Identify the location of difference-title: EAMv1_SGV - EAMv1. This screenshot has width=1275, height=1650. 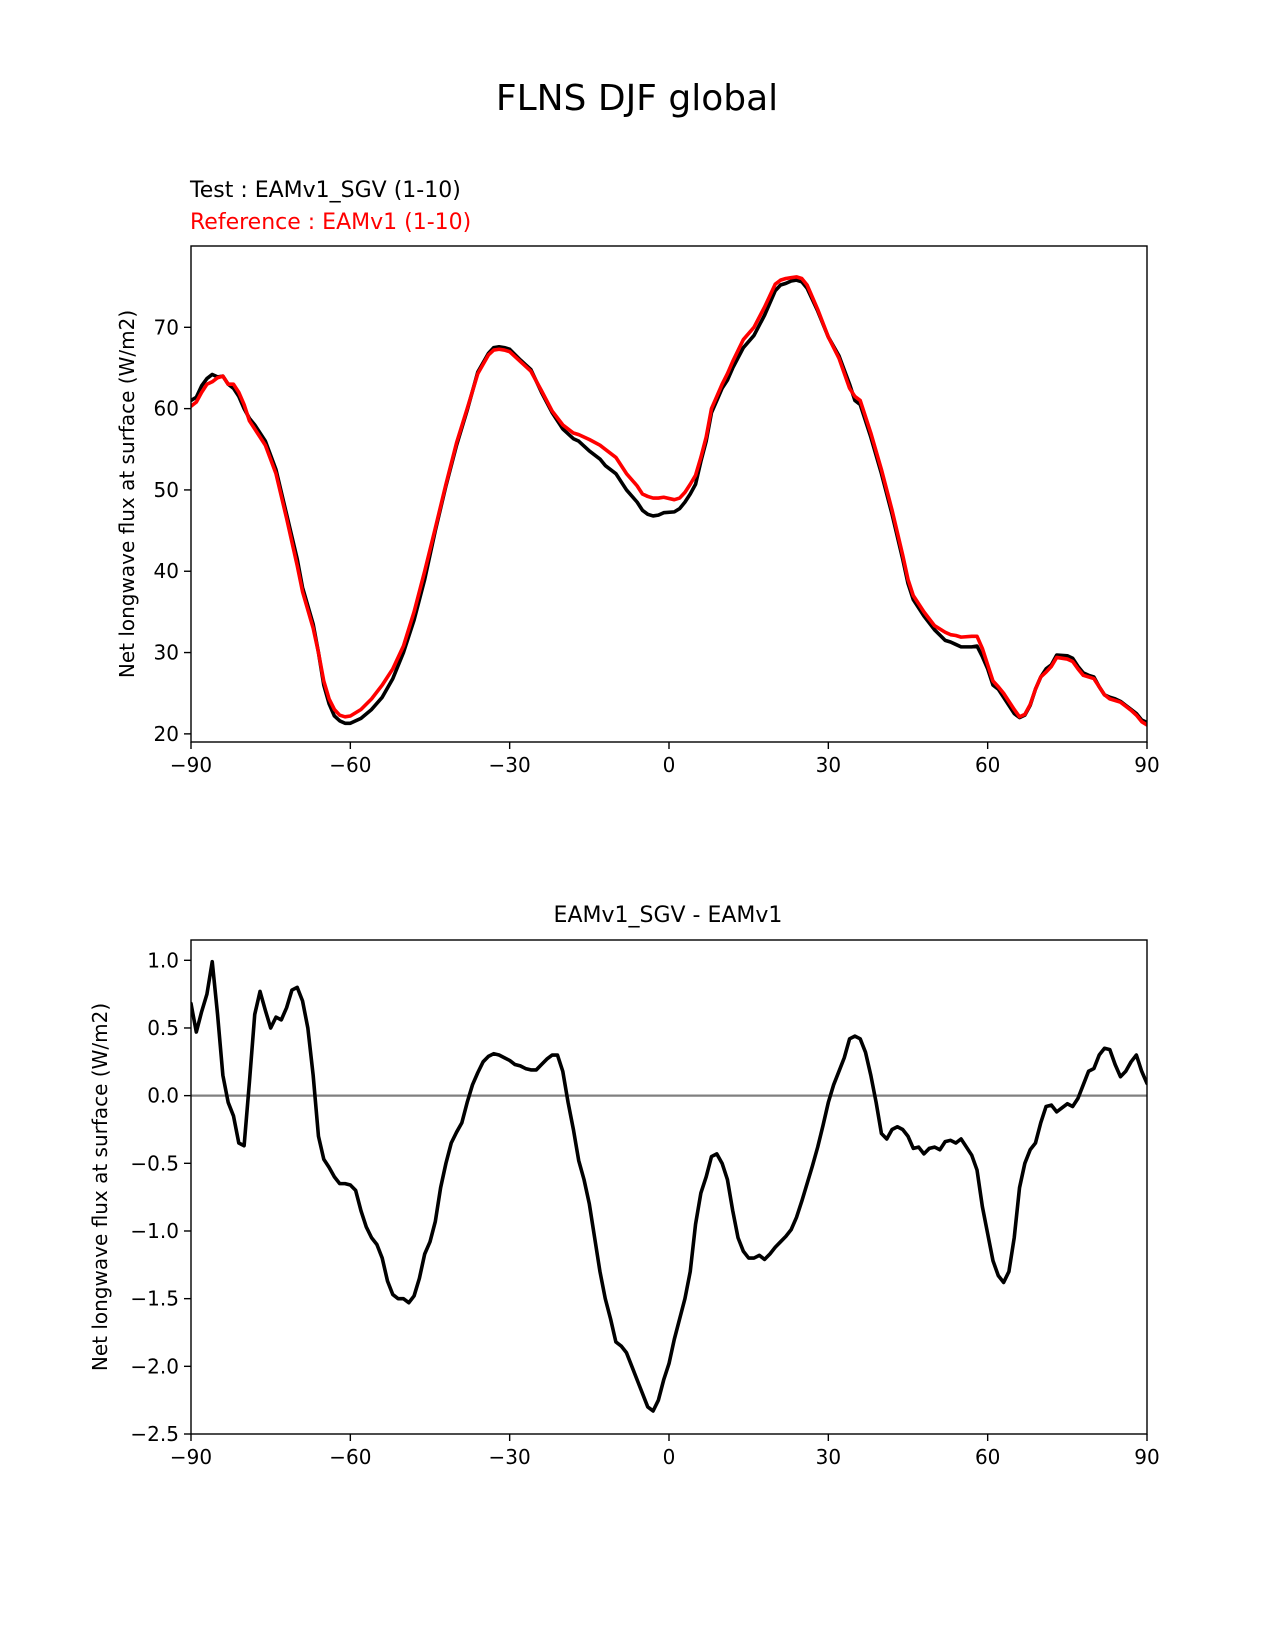
(668, 915).